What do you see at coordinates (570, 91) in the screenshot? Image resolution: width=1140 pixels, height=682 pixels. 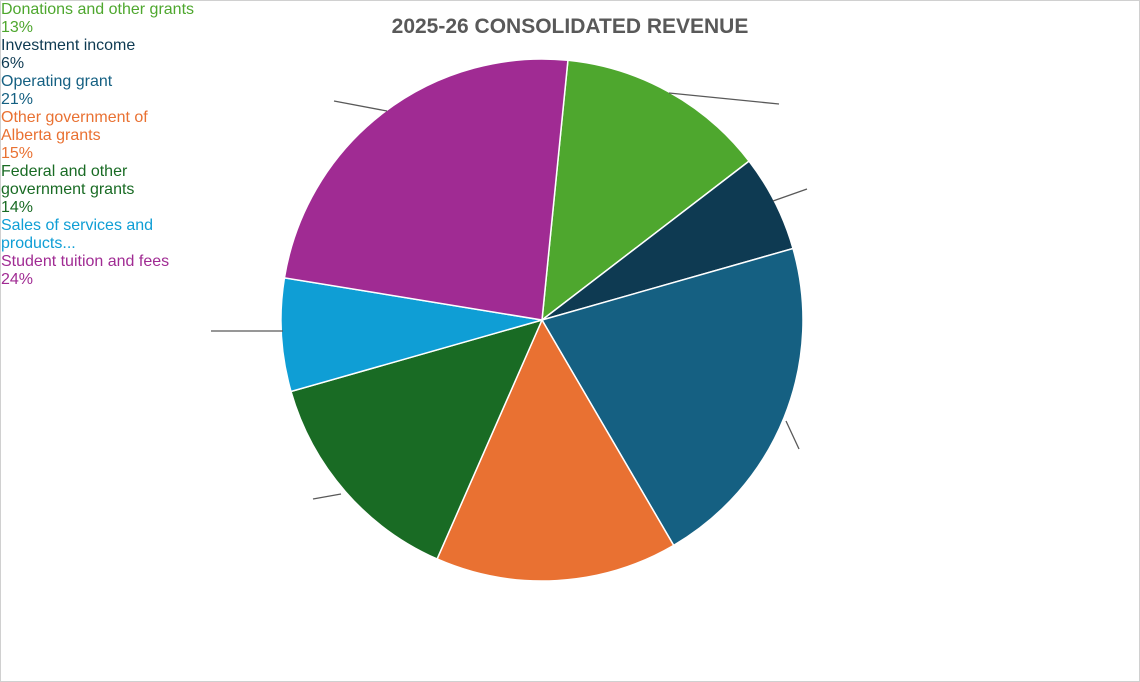 I see `data-label: Operating grant 21%` at bounding box center [570, 91].